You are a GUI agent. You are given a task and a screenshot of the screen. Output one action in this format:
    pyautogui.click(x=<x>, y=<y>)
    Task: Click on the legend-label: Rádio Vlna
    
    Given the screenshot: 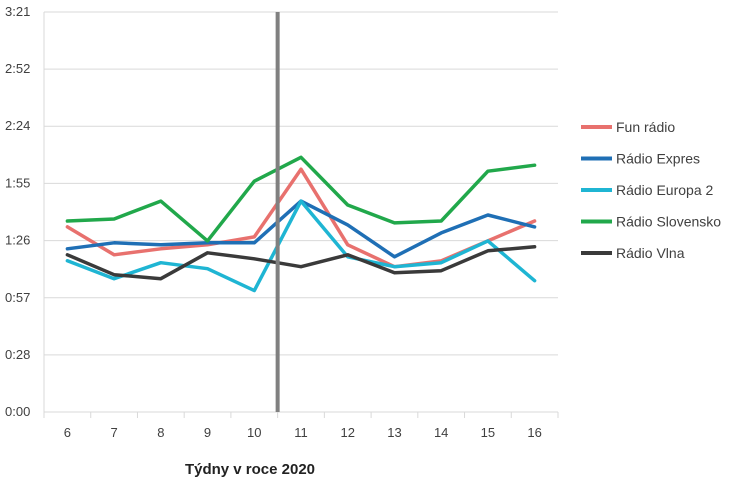 What is the action you would take?
    pyautogui.click(x=650, y=253)
    